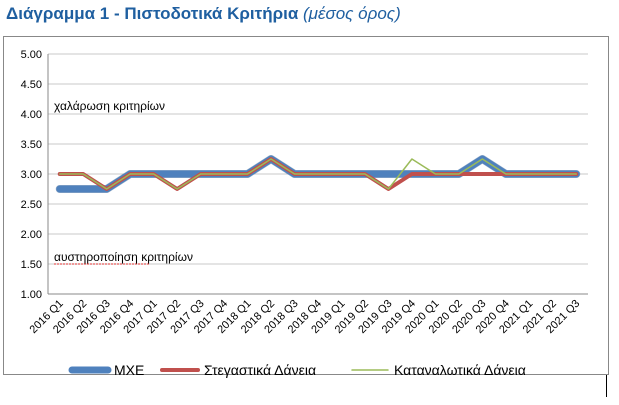 The width and height of the screenshot is (619, 405). Describe the element at coordinates (31, 205) in the screenshot. I see `y-tick-label: 2.50` at that location.